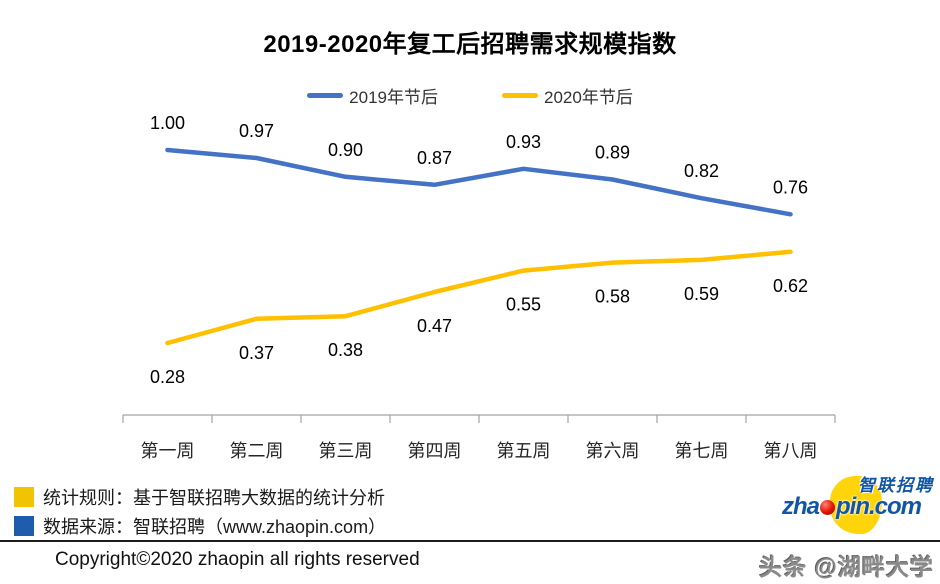 Image resolution: width=940 pixels, height=584 pixels. Describe the element at coordinates (588, 97) in the screenshot. I see `legend-label: 2020年节后` at that location.